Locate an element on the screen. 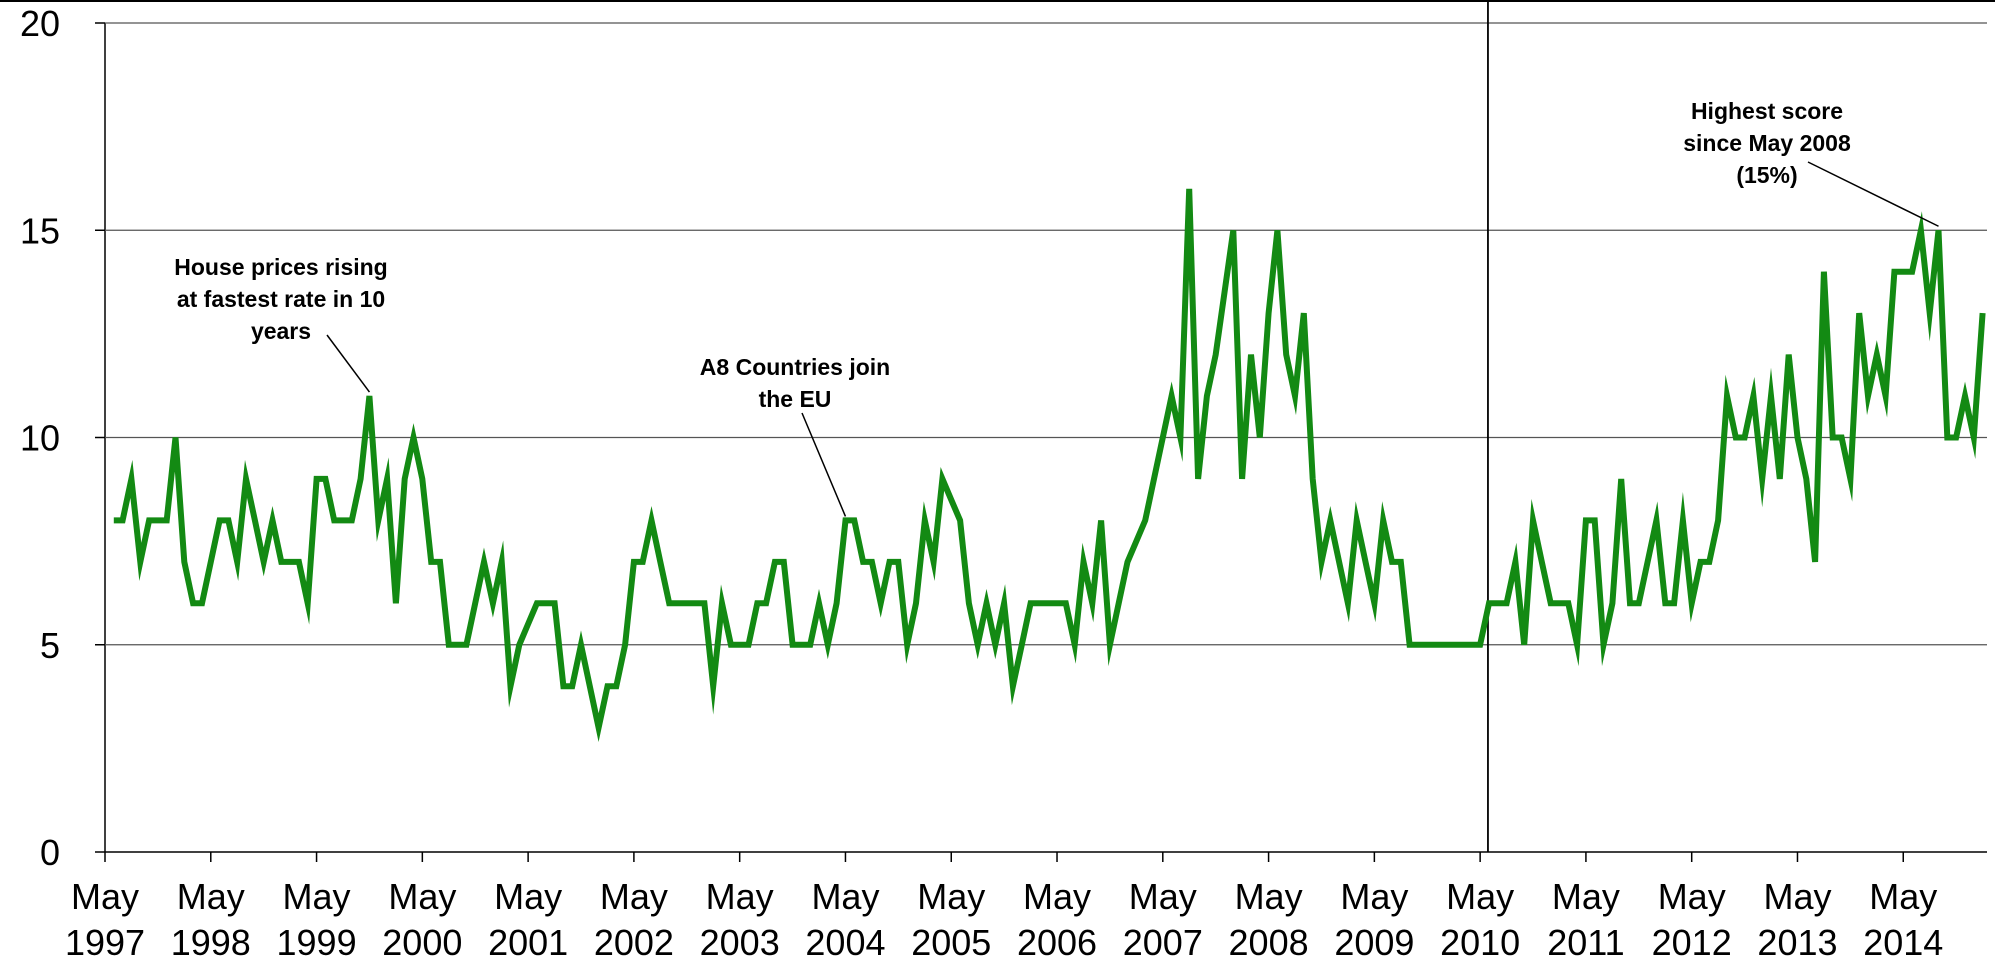 This screenshot has width=1995, height=962. x-tick-label-bottom-2005: 2005 is located at coordinates (951, 942).